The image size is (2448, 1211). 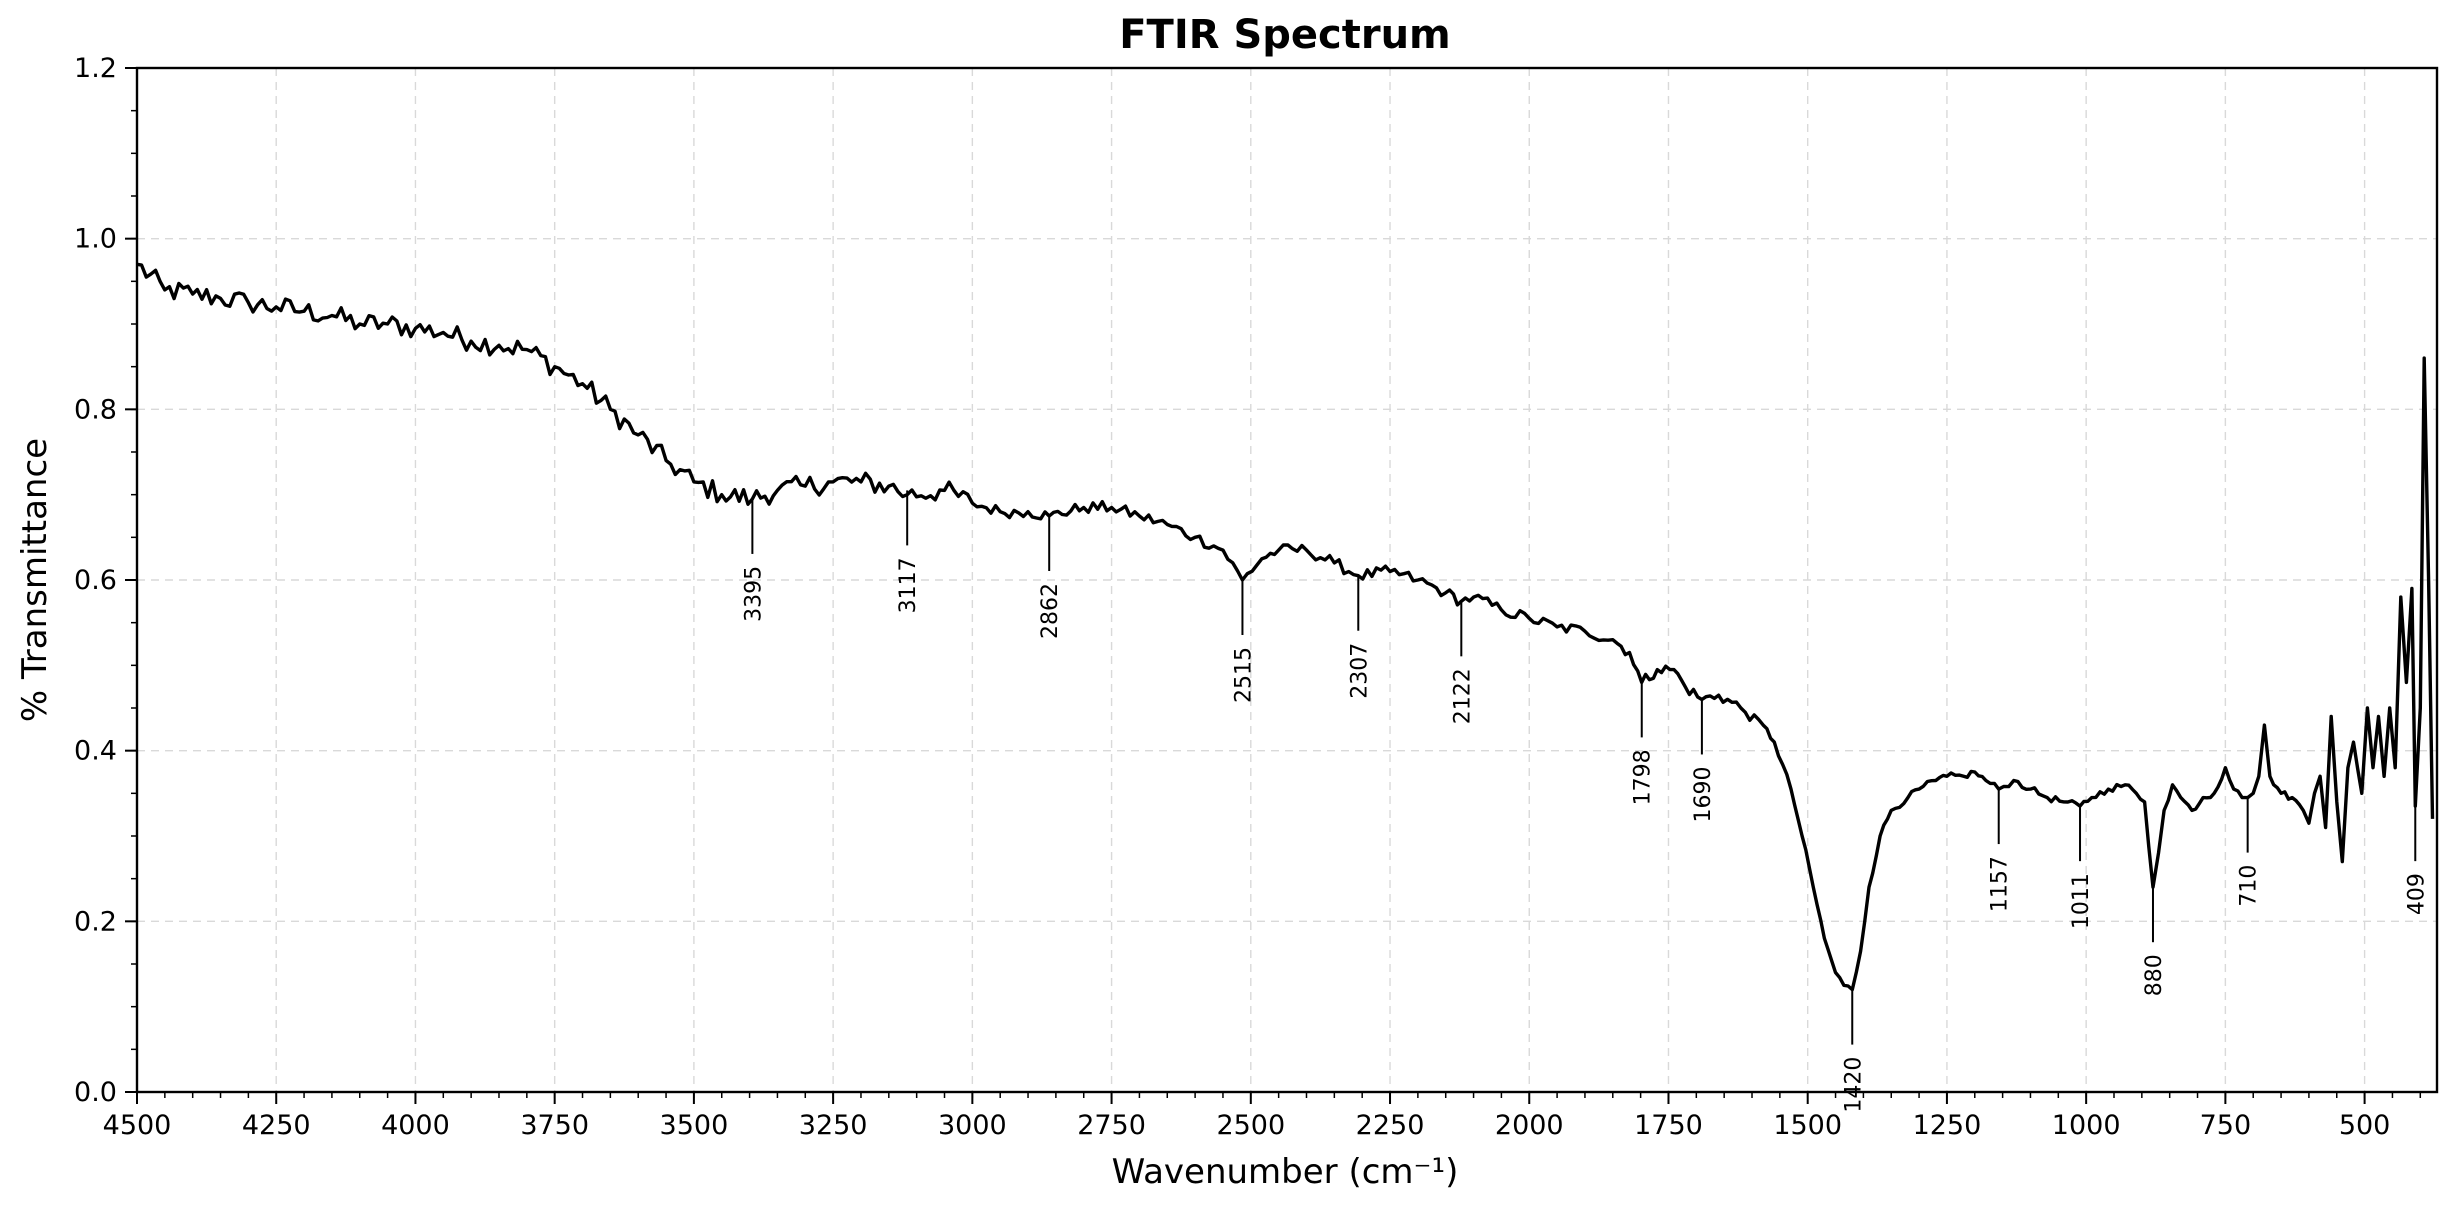 What do you see at coordinates (1807, 1125) in the screenshot?
I see `x-tick-label: 1500` at bounding box center [1807, 1125].